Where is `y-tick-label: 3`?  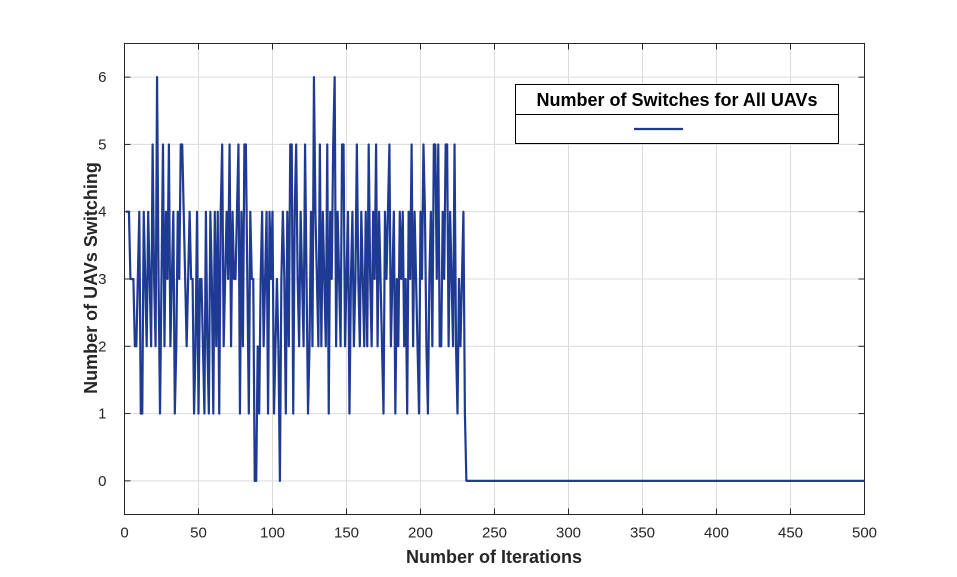
y-tick-label: 3 is located at coordinates (102, 279).